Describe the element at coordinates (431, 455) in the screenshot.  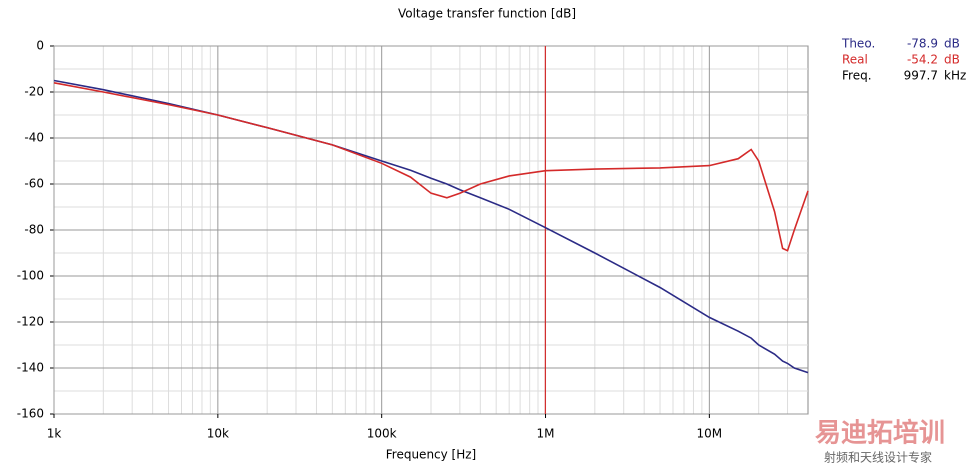
I see `x-axis-label: Frequency [Hz]` at that location.